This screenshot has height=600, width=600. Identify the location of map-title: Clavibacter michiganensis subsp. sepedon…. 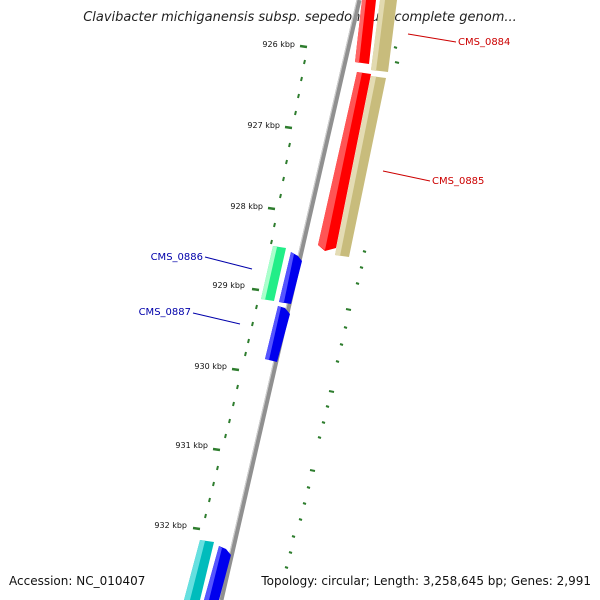
(300, 17).